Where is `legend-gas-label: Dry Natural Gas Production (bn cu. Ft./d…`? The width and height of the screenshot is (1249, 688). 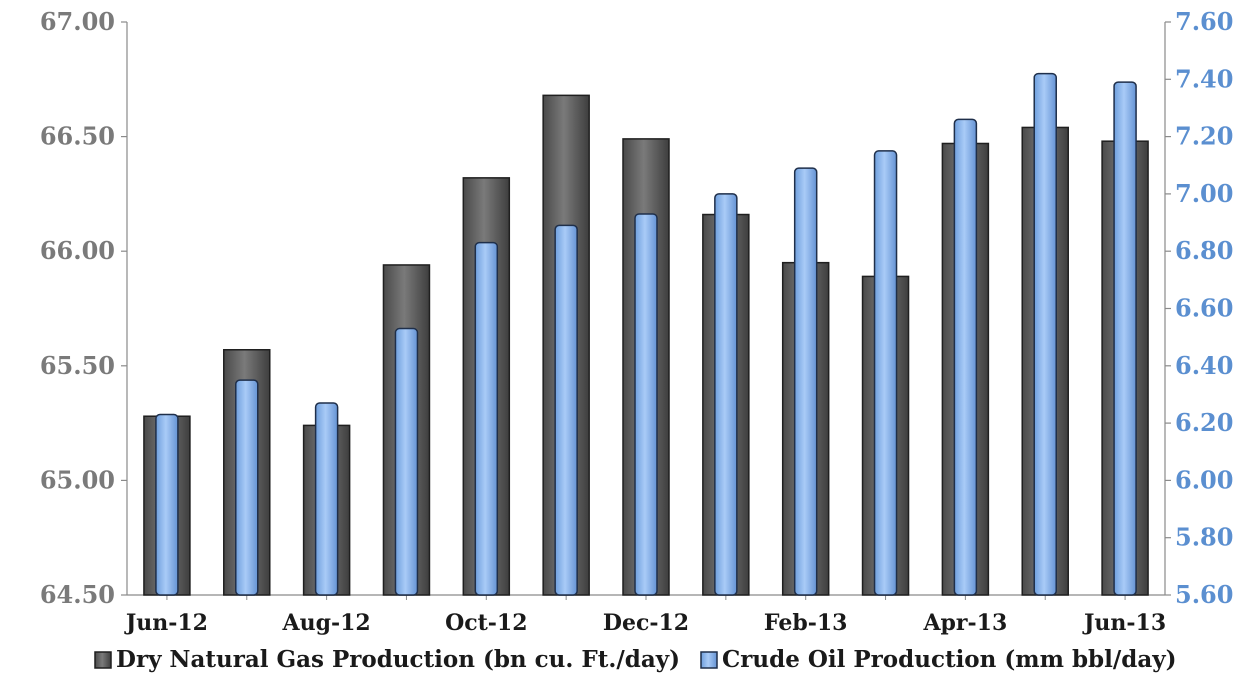
legend-gas-label: Dry Natural Gas Production (bn cu. Ft./d… is located at coordinates (398, 659).